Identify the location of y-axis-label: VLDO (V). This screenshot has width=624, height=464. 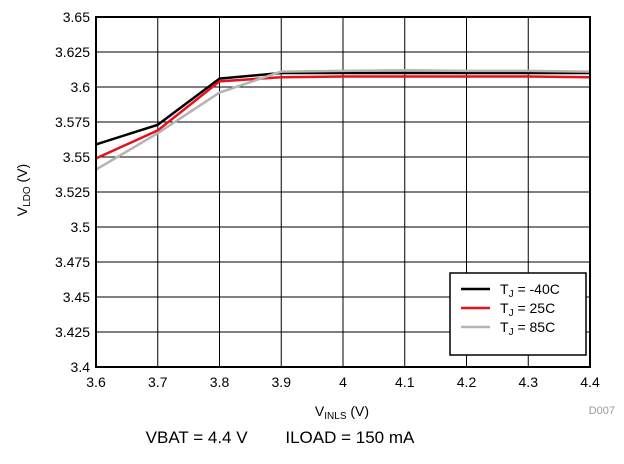
(23, 190).